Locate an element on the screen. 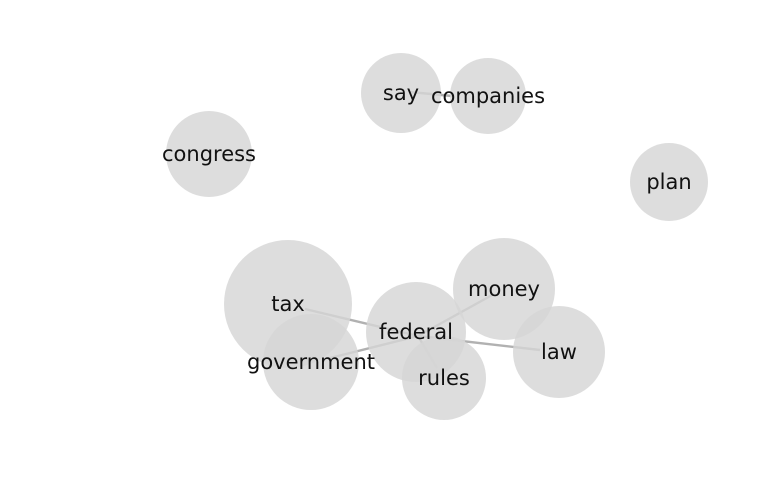 This screenshot has width=769, height=500. node-label-money: money is located at coordinates (504, 289).